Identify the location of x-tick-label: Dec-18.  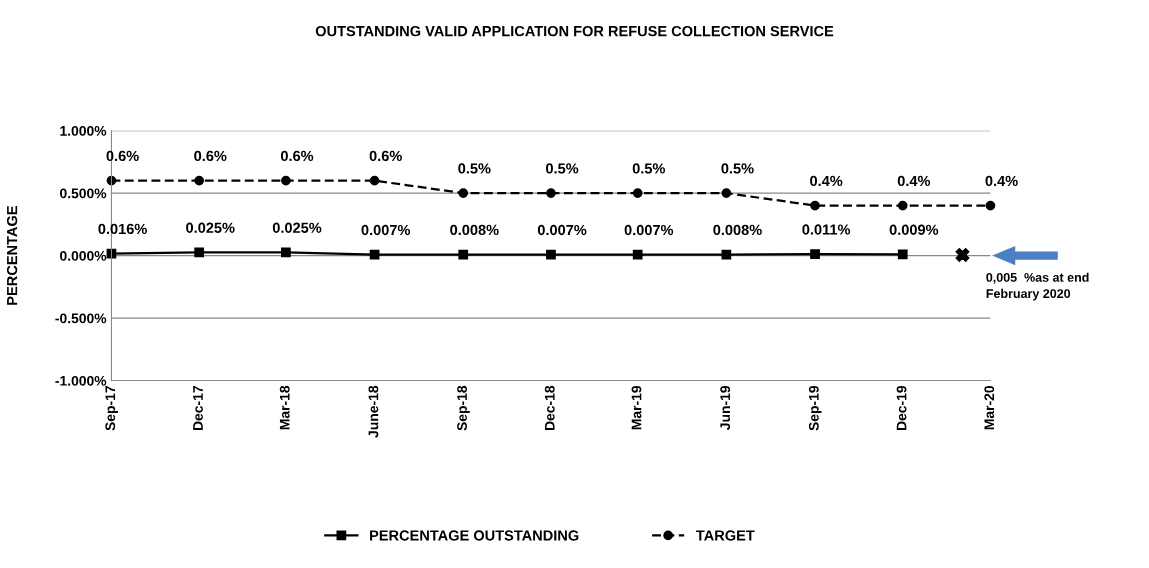
(549, 408).